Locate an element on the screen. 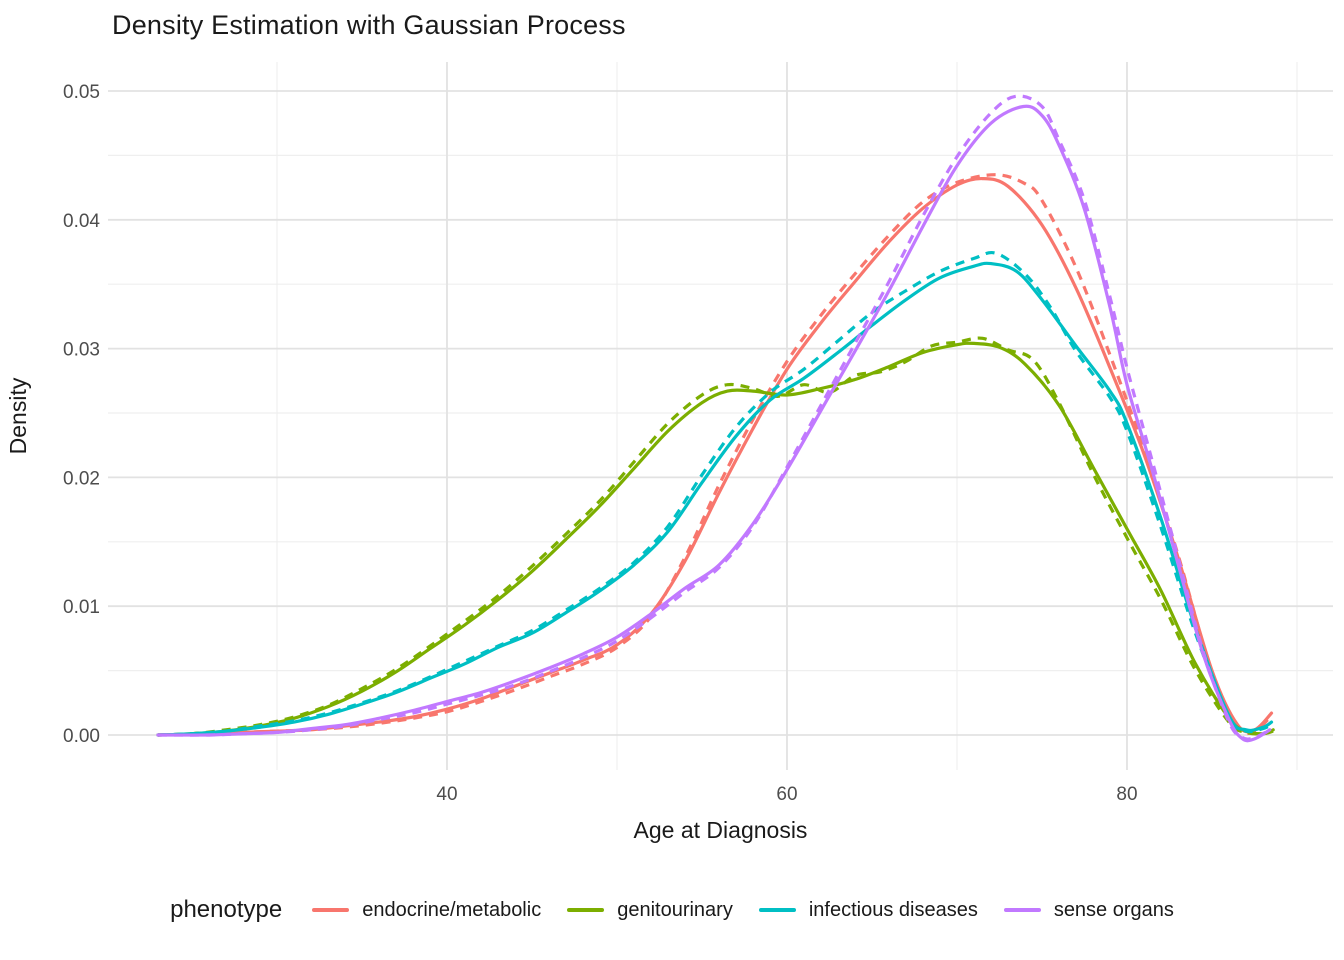 Image resolution: width=1344 pixels, height=960 pixels. x-tick-label: 80 is located at coordinates (1126, 794).